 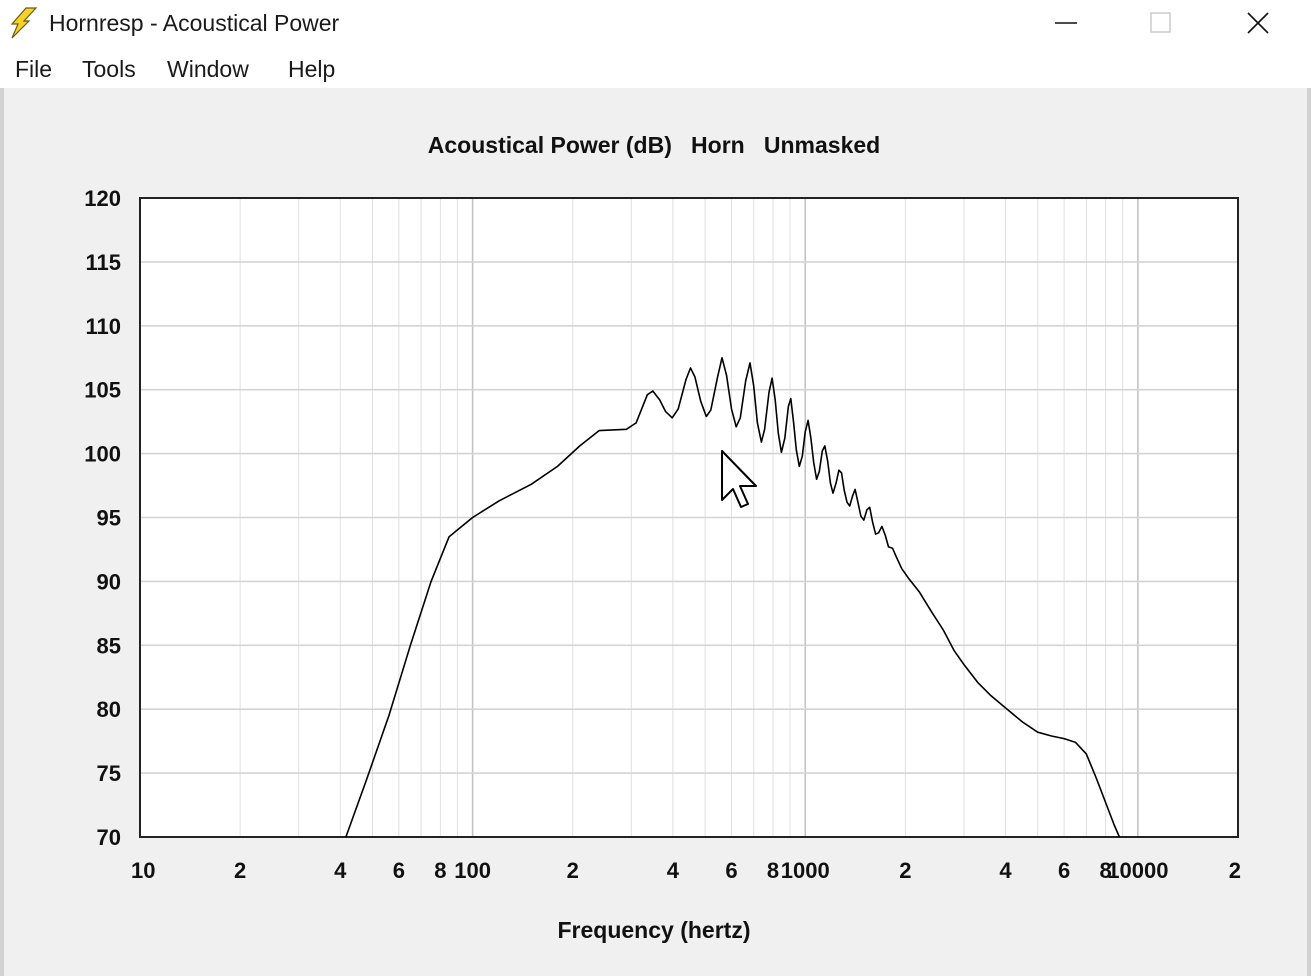 I want to click on close-icon, so click(x=1258, y=23).